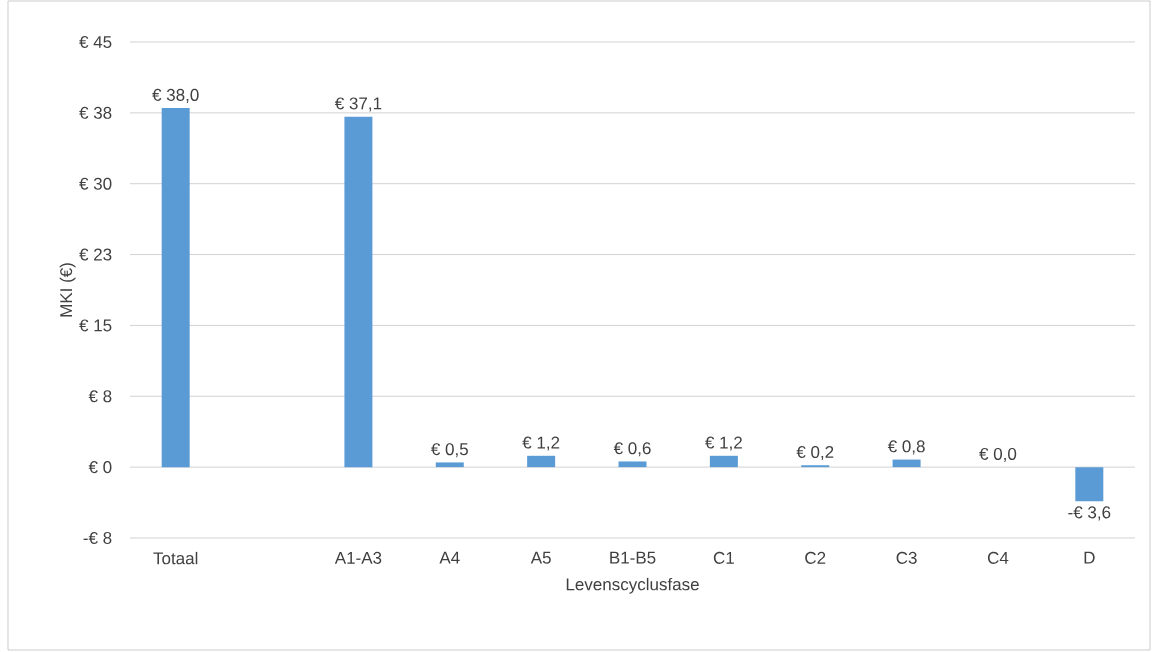 Image resolution: width=1152 pixels, height=652 pixels. What do you see at coordinates (175, 95) in the screenshot?
I see `data-label: € 38,0` at bounding box center [175, 95].